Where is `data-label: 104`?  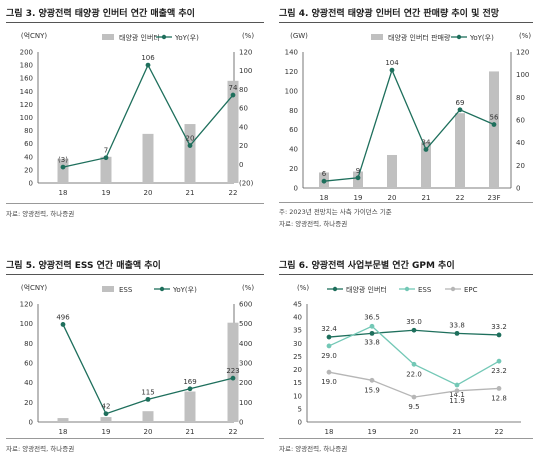
data-label: 104 is located at coordinates (392, 63).